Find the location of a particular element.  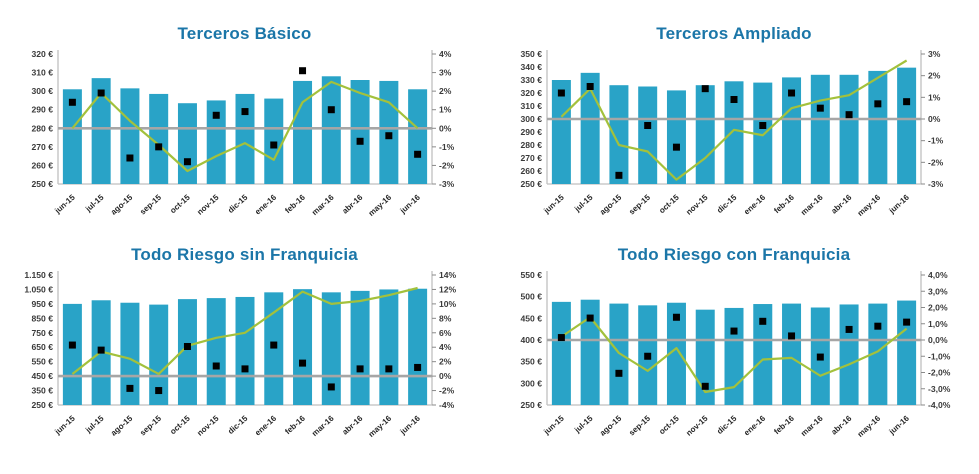

right-axis-labels: 4,0% 3,0% 2,0% 1,0% 0,0% -1,0% -2,0% -3,0% -4,0% is located at coordinates (936, 340).